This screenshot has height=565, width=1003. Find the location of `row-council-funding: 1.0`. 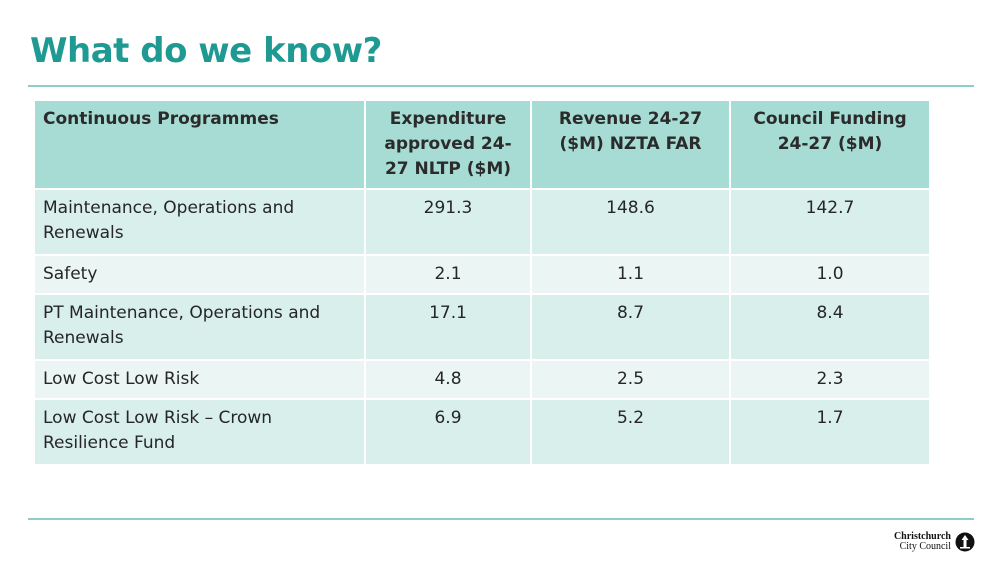

row-council-funding: 1.0 is located at coordinates (830, 274).